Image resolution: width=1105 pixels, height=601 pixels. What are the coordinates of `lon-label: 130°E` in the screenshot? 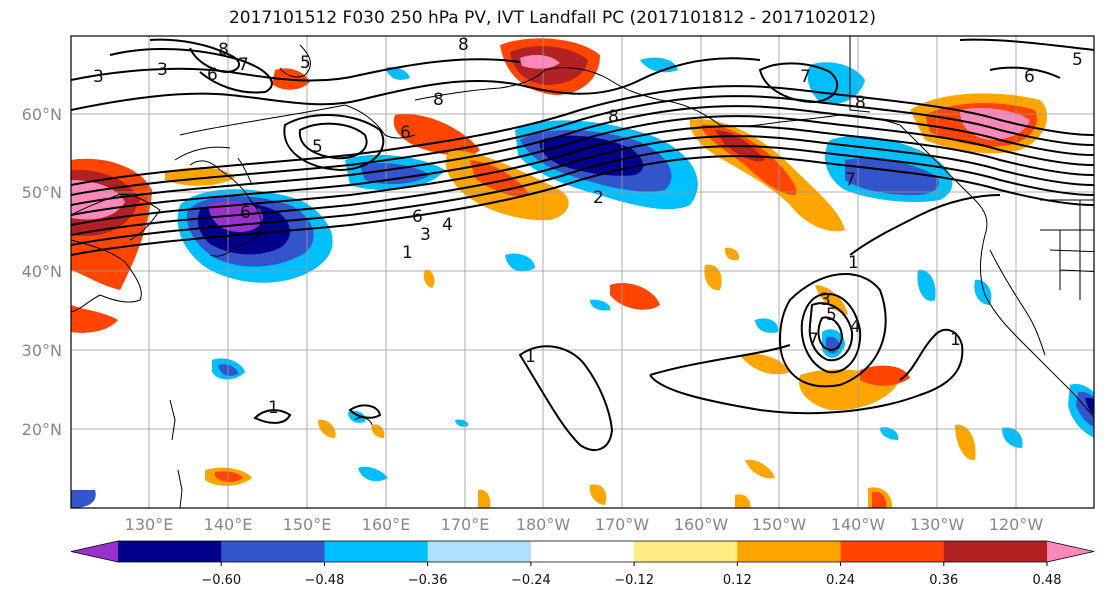 It's located at (149, 524).